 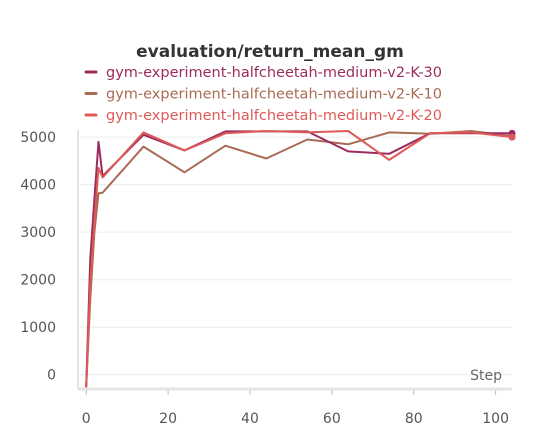 I want to click on chart-title: evaluation/return_mean_gm, so click(x=270, y=52).